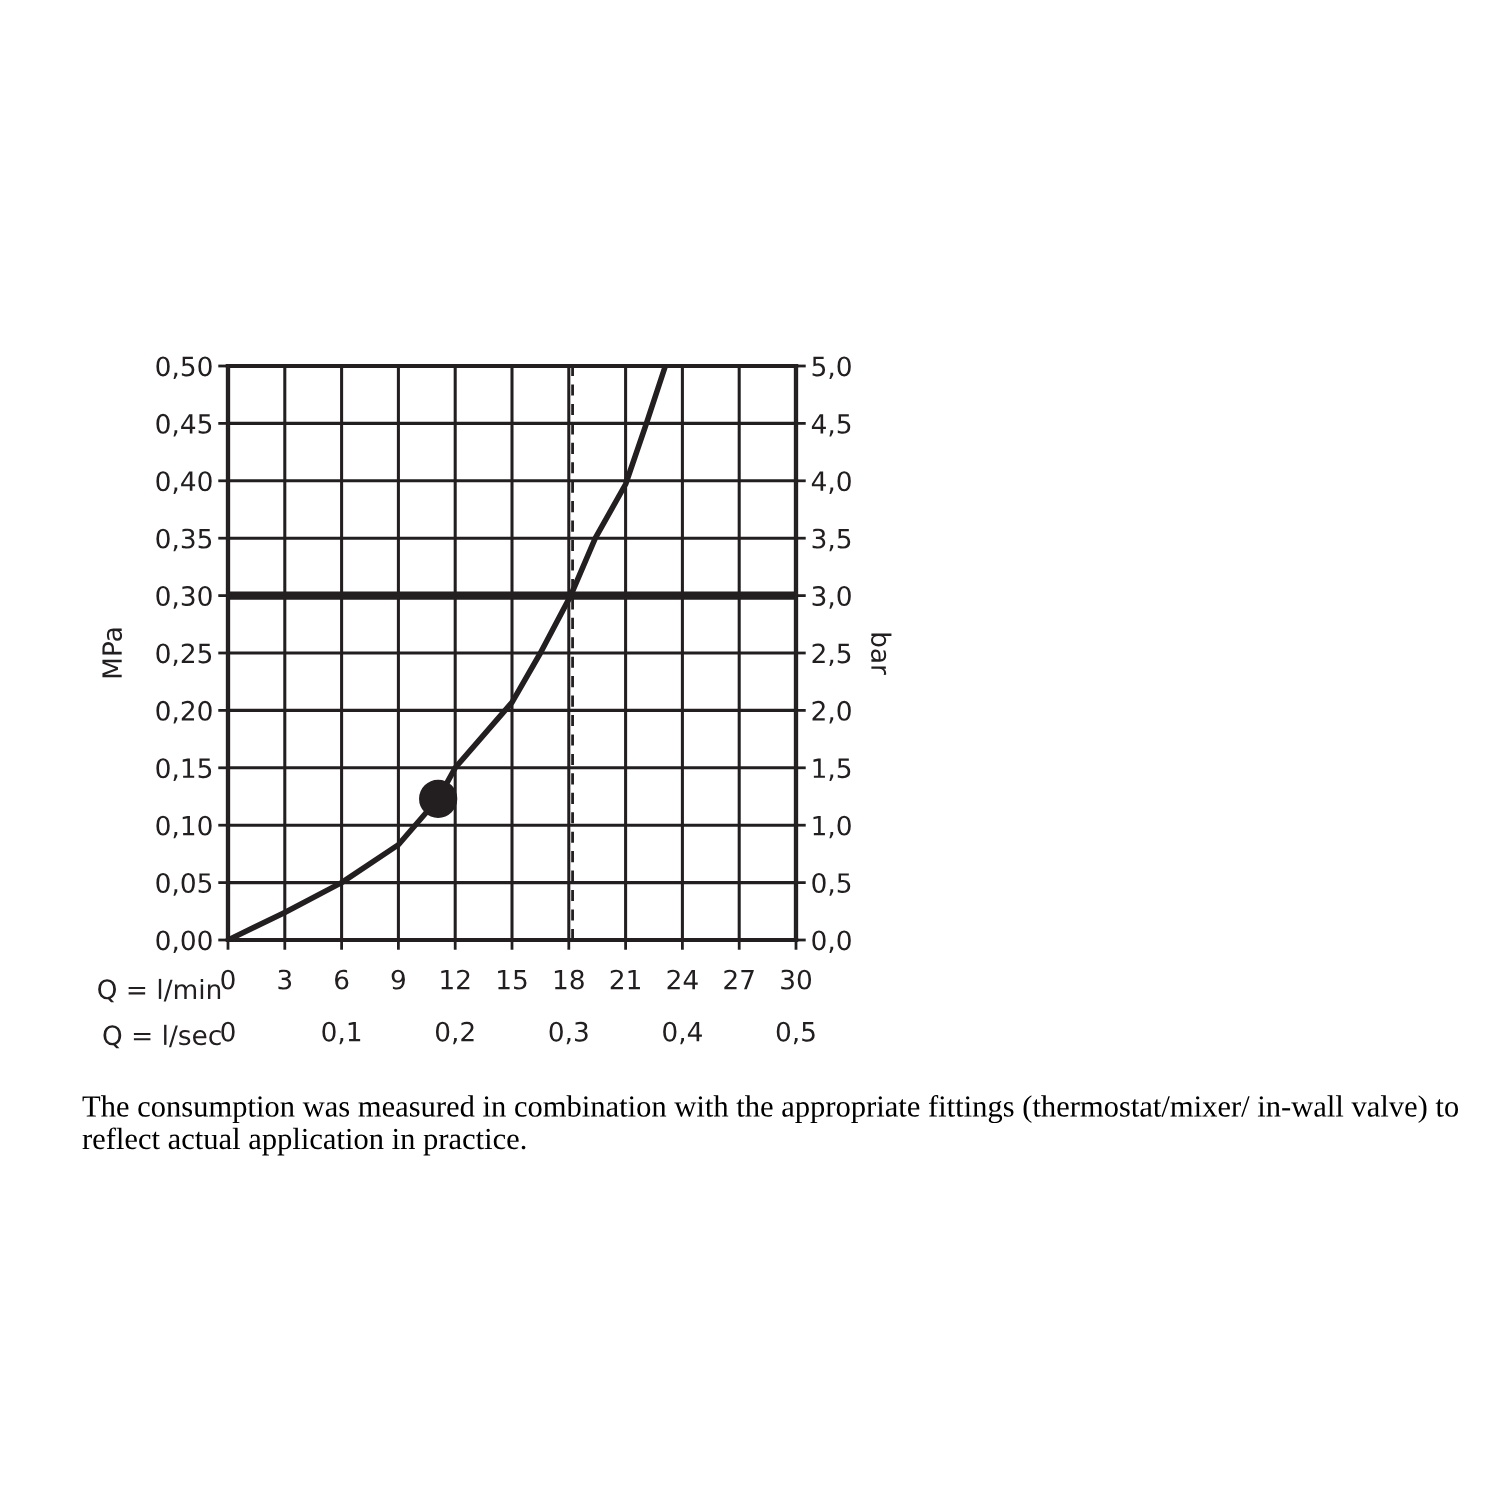 Image resolution: width=1500 pixels, height=1500 pixels. What do you see at coordinates (455, 979) in the screenshot?
I see `x-tick-label: 12` at bounding box center [455, 979].